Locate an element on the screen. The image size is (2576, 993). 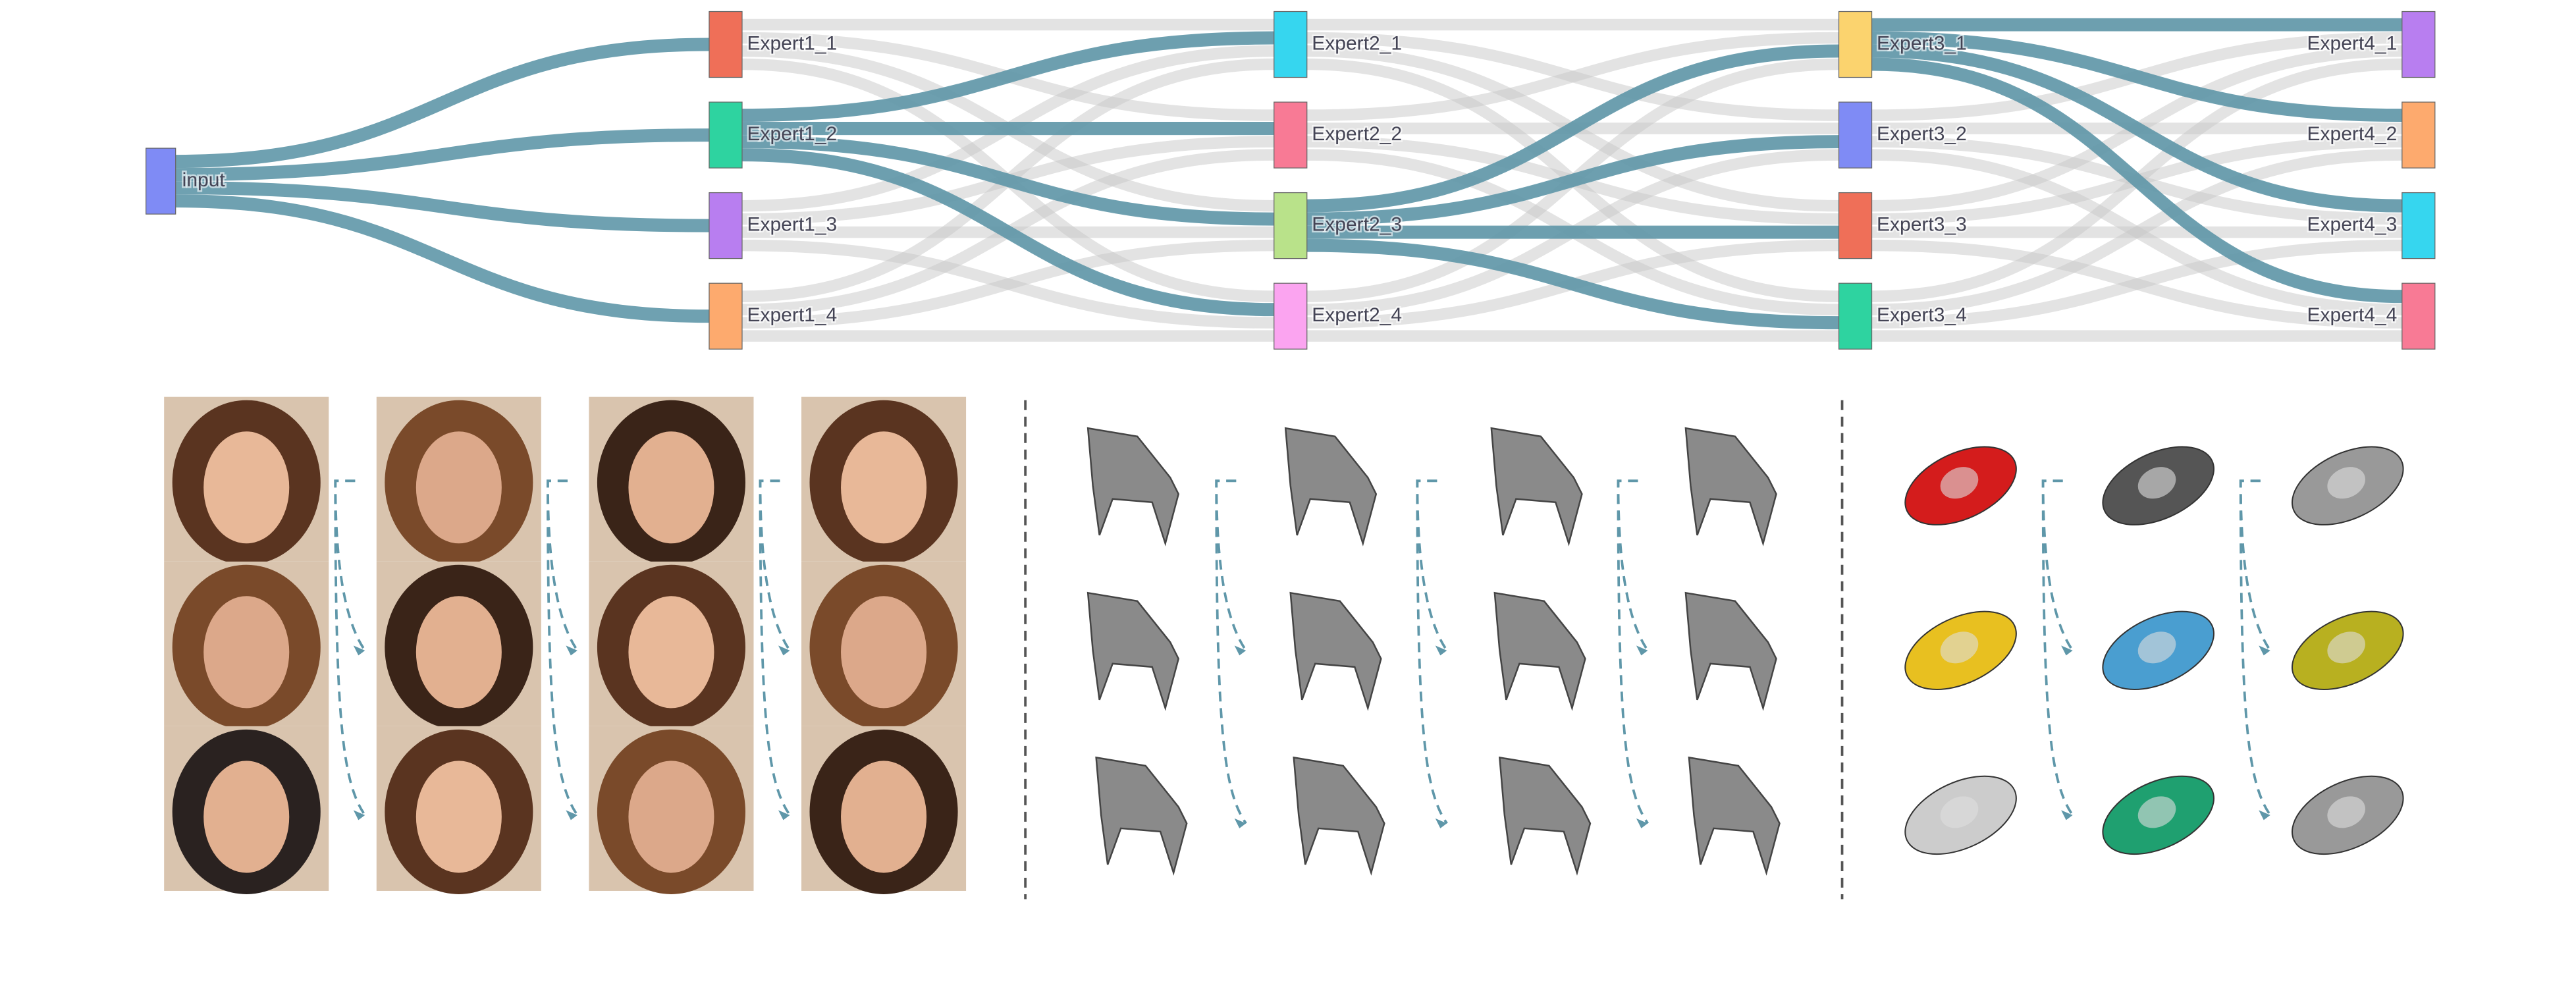
node-label: Expert2_4 is located at coordinates (1357, 315).